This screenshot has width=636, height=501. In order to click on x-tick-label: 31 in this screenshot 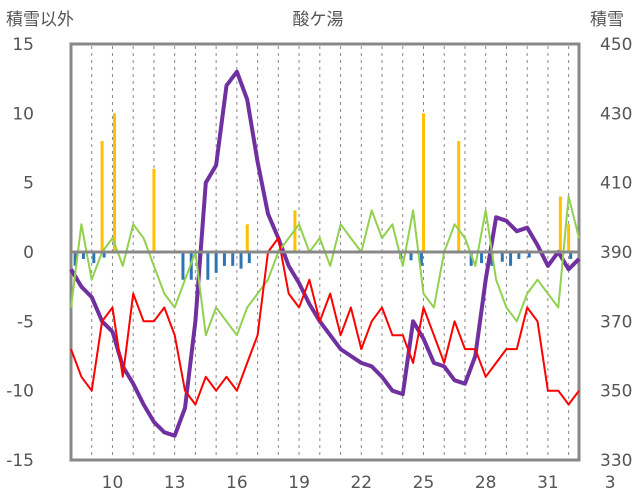, I will do `click(548, 483)`.